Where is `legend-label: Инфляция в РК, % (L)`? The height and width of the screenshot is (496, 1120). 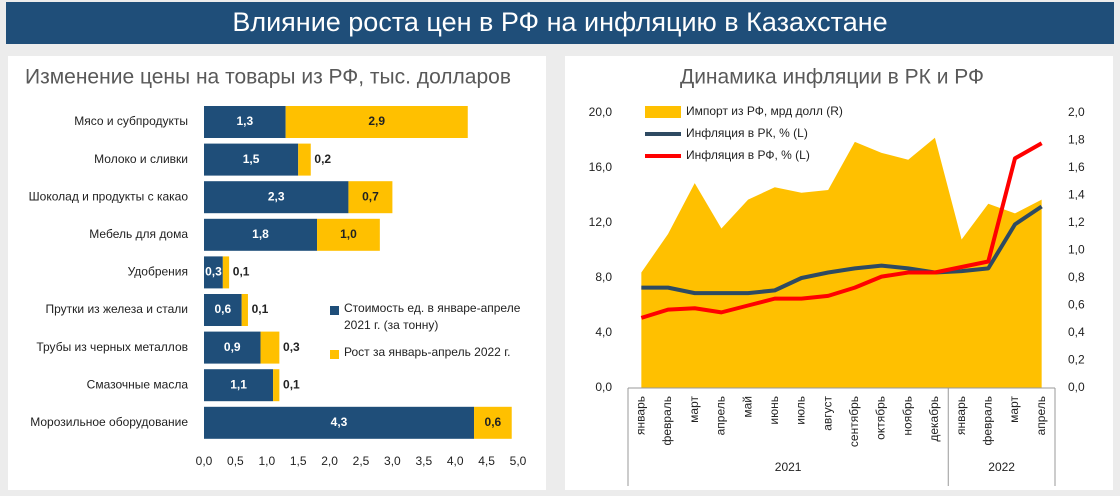 legend-label: Инфляция в РК, % (L) is located at coordinates (747, 133).